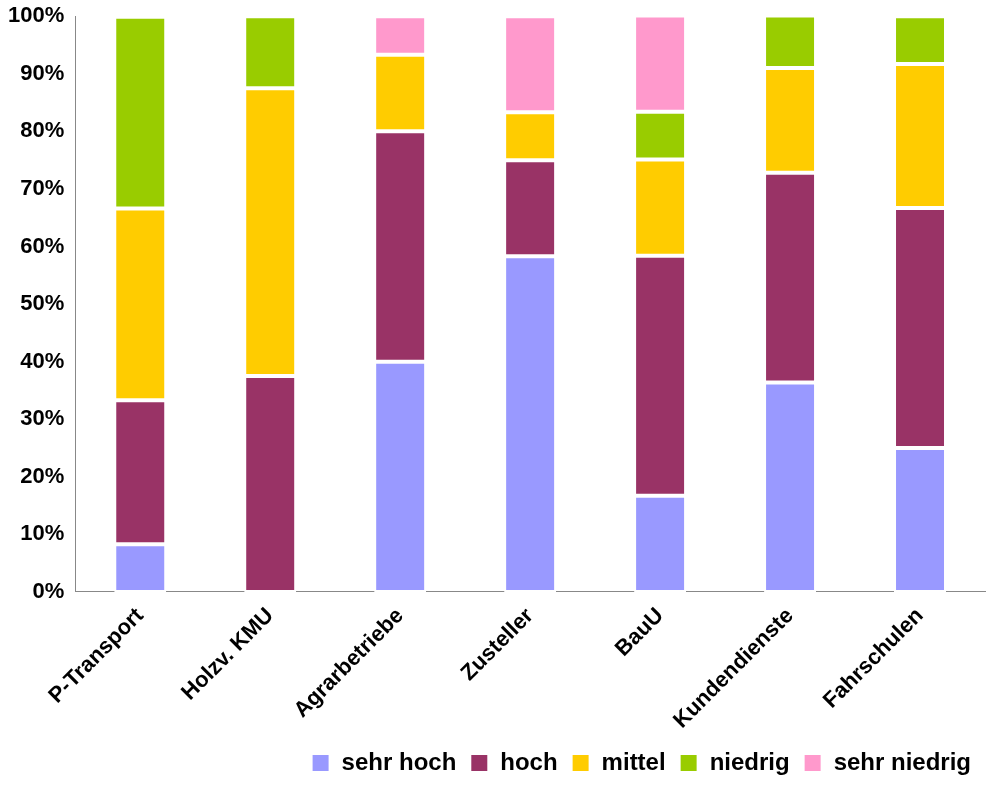  Describe the element at coordinates (42, 360) in the screenshot. I see `y-tick-label: 40%` at that location.